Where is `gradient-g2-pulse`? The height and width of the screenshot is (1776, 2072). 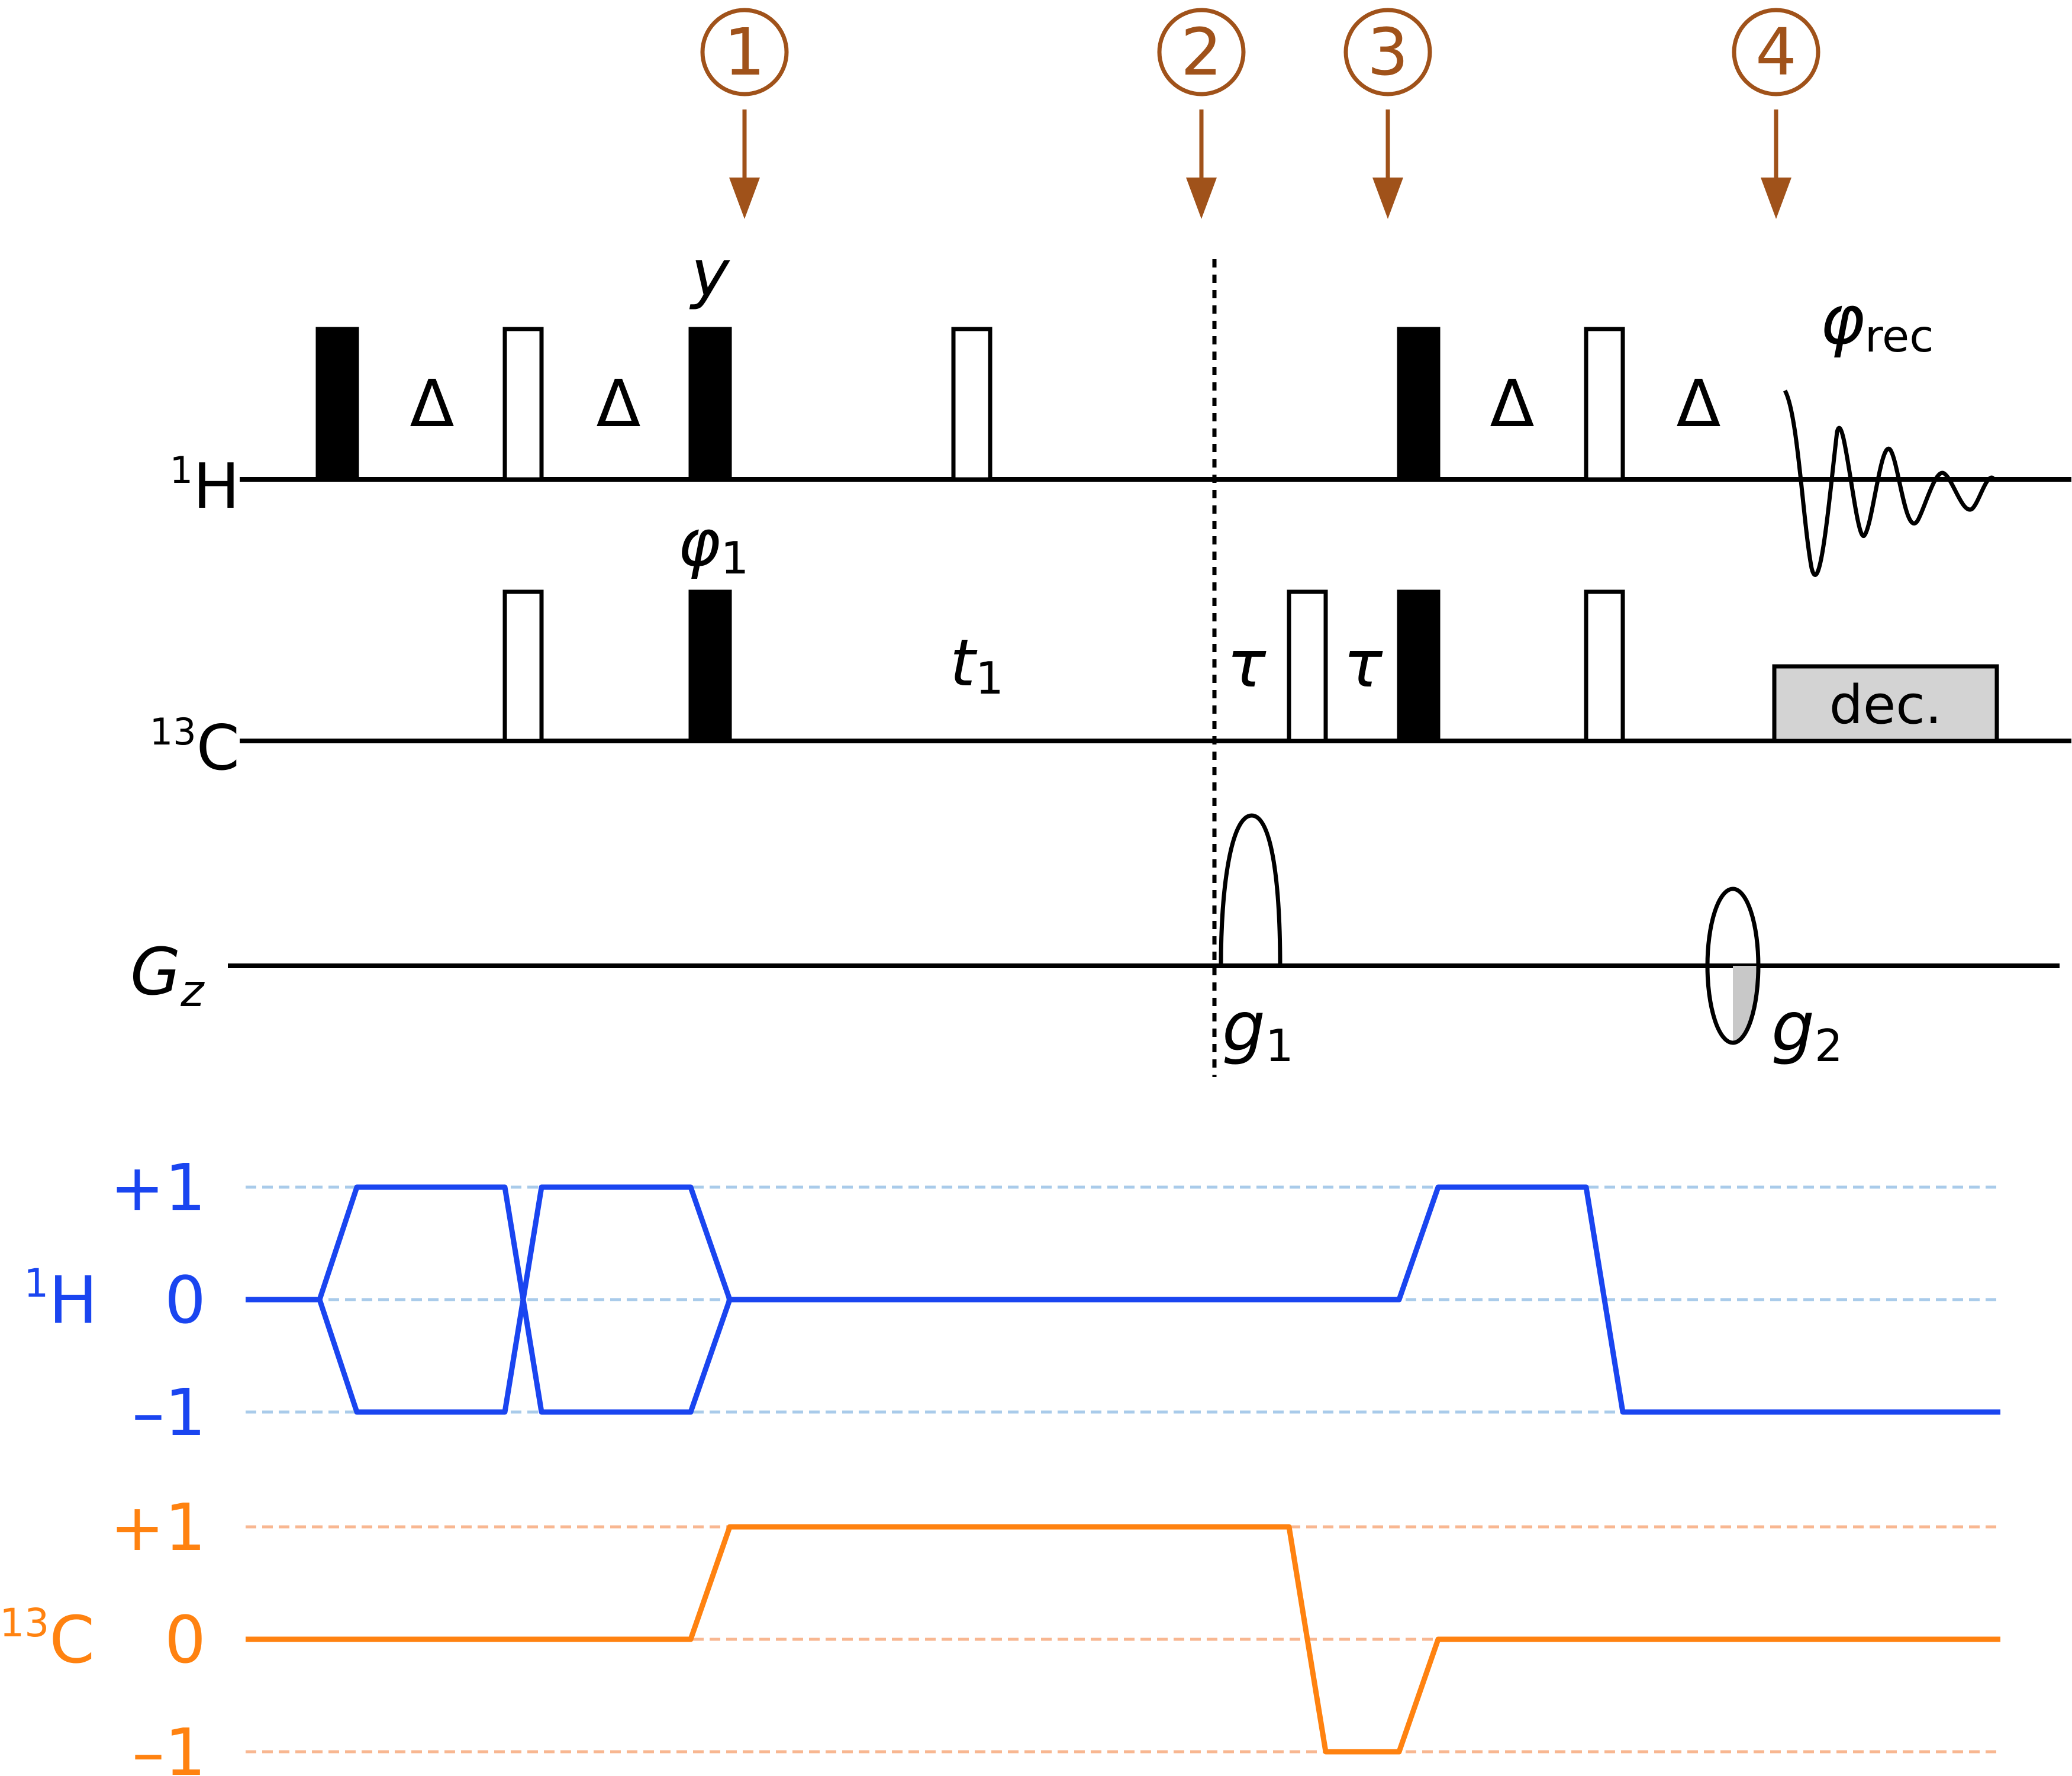 gradient-g2-pulse is located at coordinates (1733, 966).